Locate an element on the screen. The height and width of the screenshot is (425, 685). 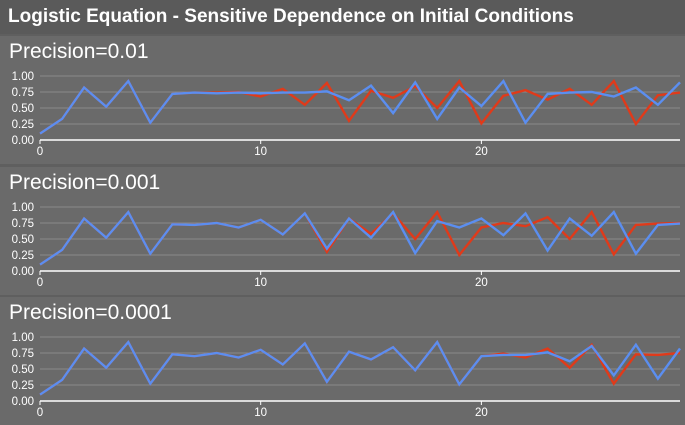
chart-title-3: Precision=0.0001 is located at coordinates (90, 312).